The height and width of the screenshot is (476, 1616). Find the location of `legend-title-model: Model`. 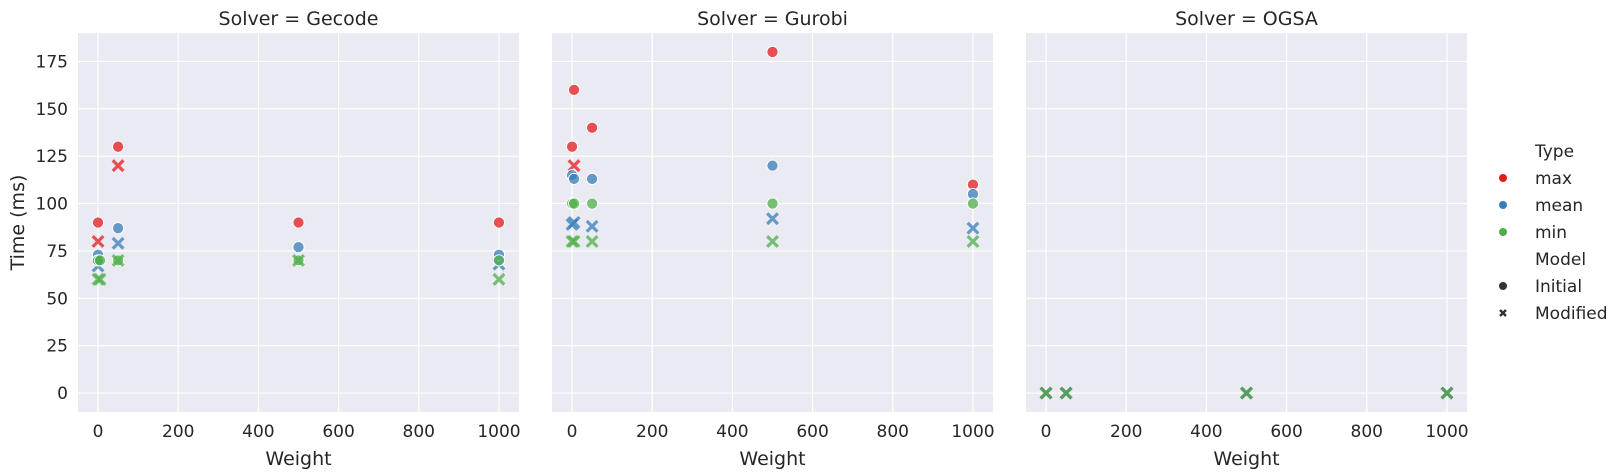

legend-title-model: Model is located at coordinates (1560, 260).